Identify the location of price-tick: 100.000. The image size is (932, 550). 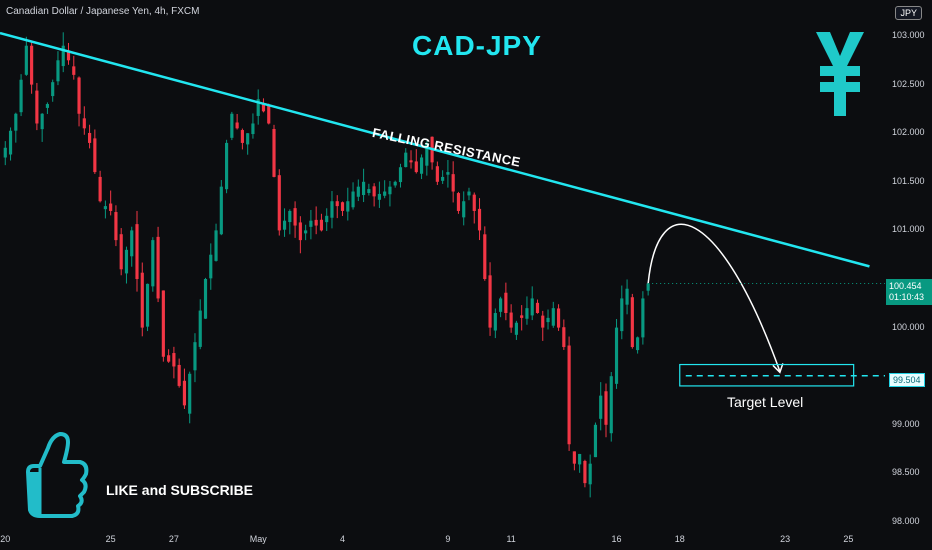
(908, 326).